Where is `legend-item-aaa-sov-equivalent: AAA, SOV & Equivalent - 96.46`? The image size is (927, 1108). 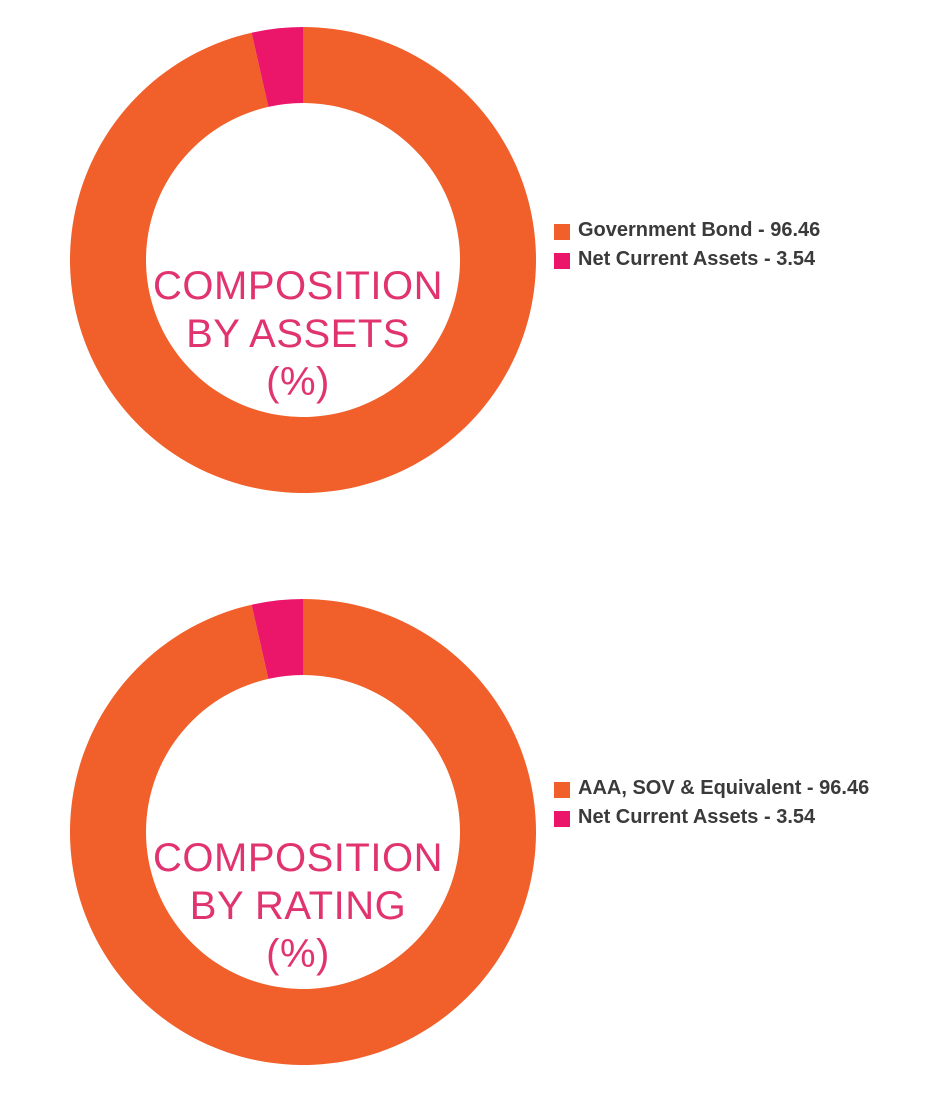 legend-item-aaa-sov-equivalent: AAA, SOV & Equivalent - 96.46 is located at coordinates (719, 788).